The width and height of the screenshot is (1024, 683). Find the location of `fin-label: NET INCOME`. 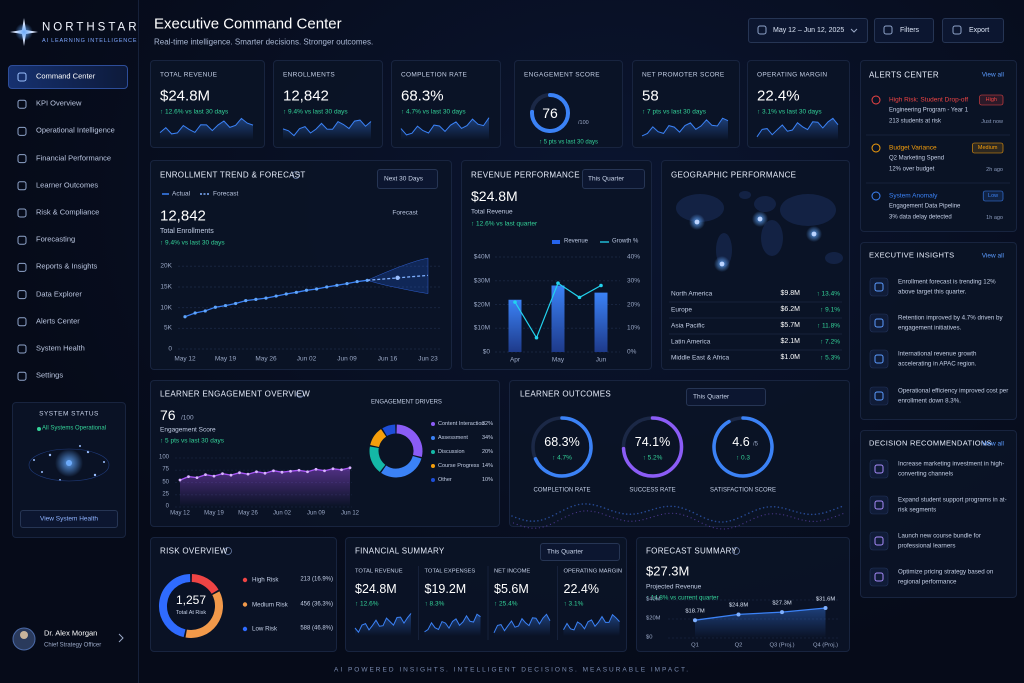

fin-label: NET INCOME is located at coordinates (512, 571).